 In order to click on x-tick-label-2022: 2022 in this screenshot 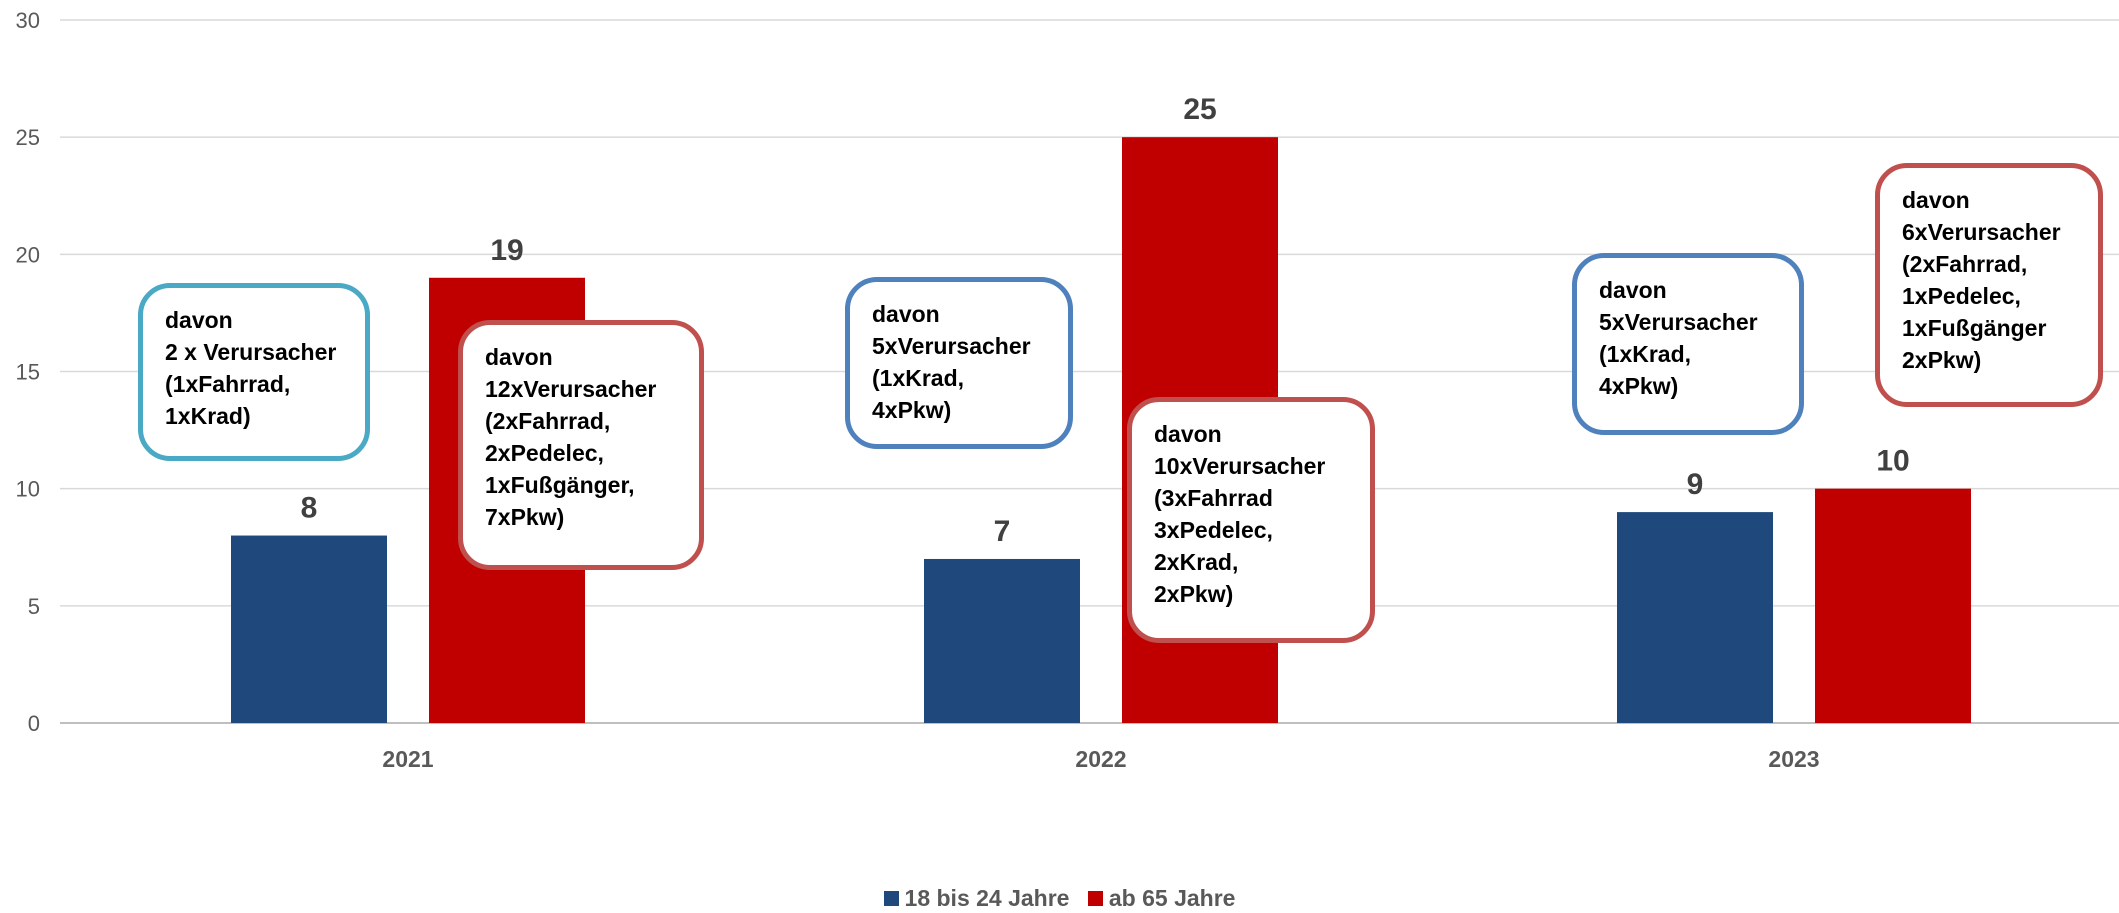, I will do `click(1100, 759)`.